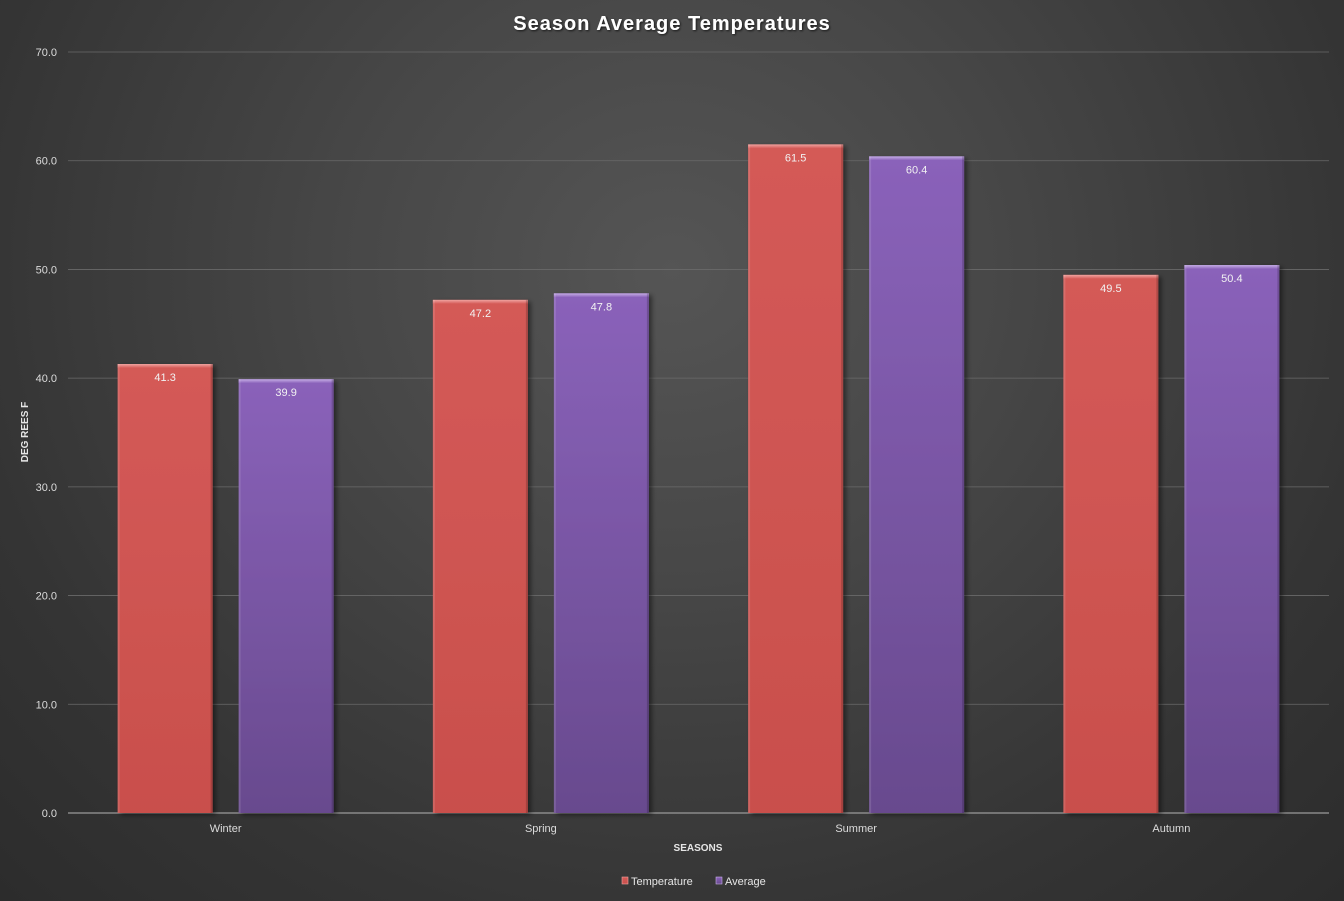  Describe the element at coordinates (480, 314) in the screenshot. I see `data-label: 47.2` at that location.